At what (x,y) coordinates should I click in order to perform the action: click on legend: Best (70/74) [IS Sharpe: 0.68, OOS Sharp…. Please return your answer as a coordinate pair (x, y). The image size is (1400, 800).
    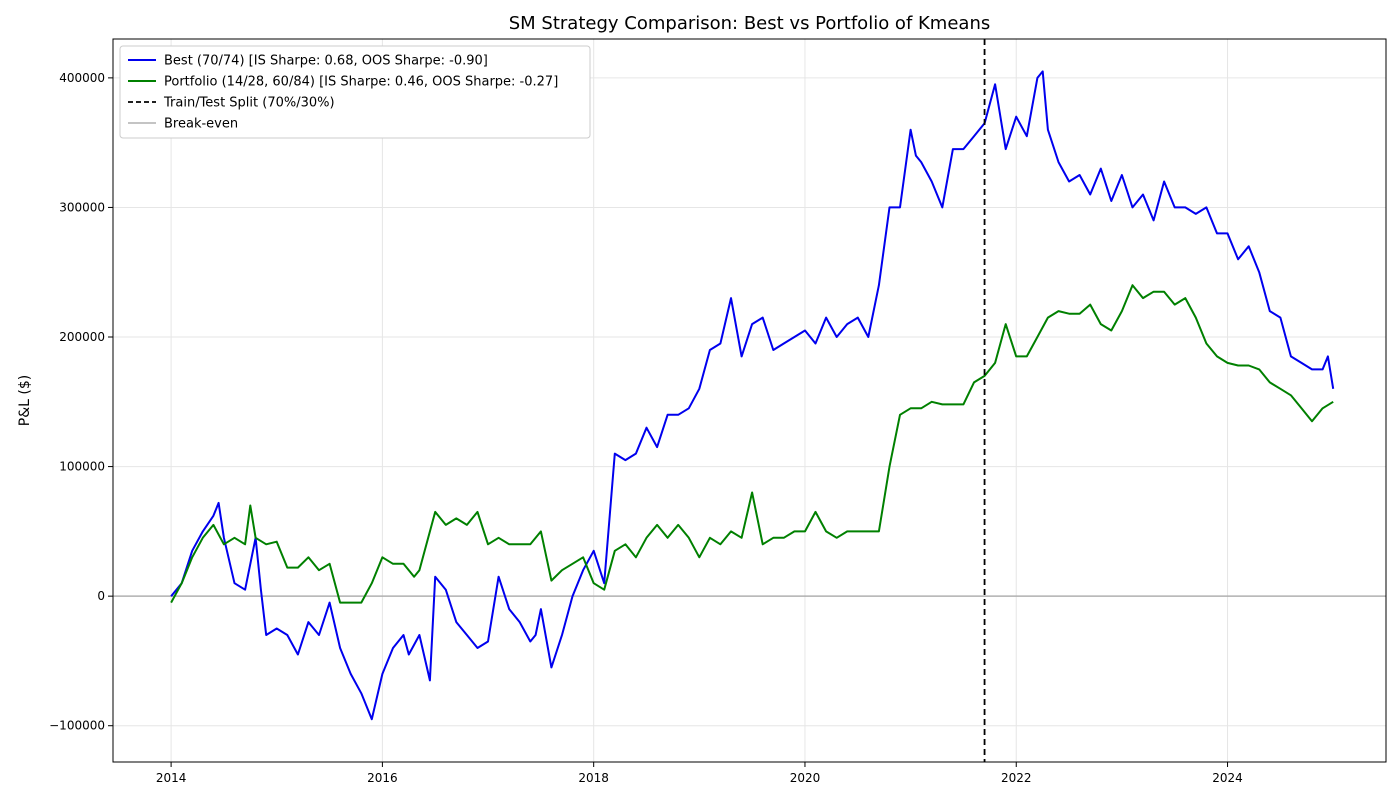
    Looking at the image, I should click on (355, 92).